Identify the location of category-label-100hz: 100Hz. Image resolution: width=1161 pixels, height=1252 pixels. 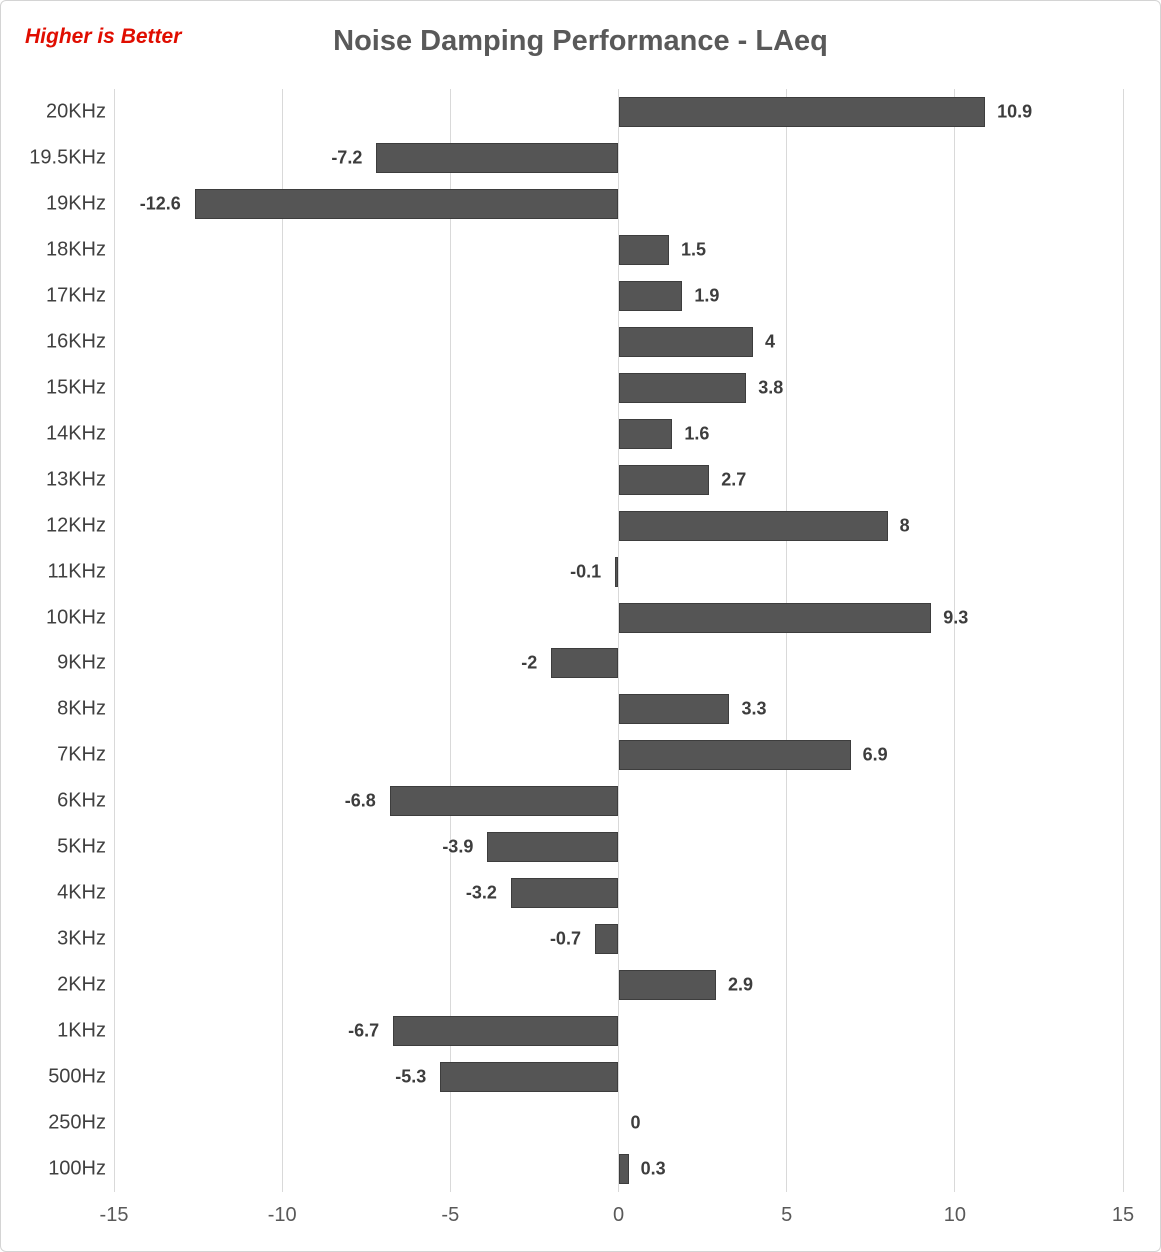
(77, 1168).